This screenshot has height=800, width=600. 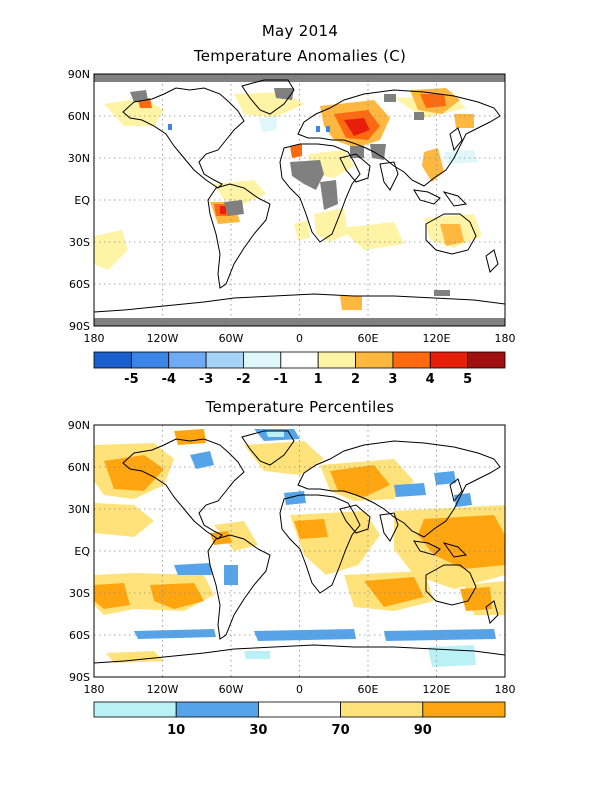 I want to click on percentile-lon-labels: 180 120W 60W 0 60E 120E 180, so click(x=300, y=689).